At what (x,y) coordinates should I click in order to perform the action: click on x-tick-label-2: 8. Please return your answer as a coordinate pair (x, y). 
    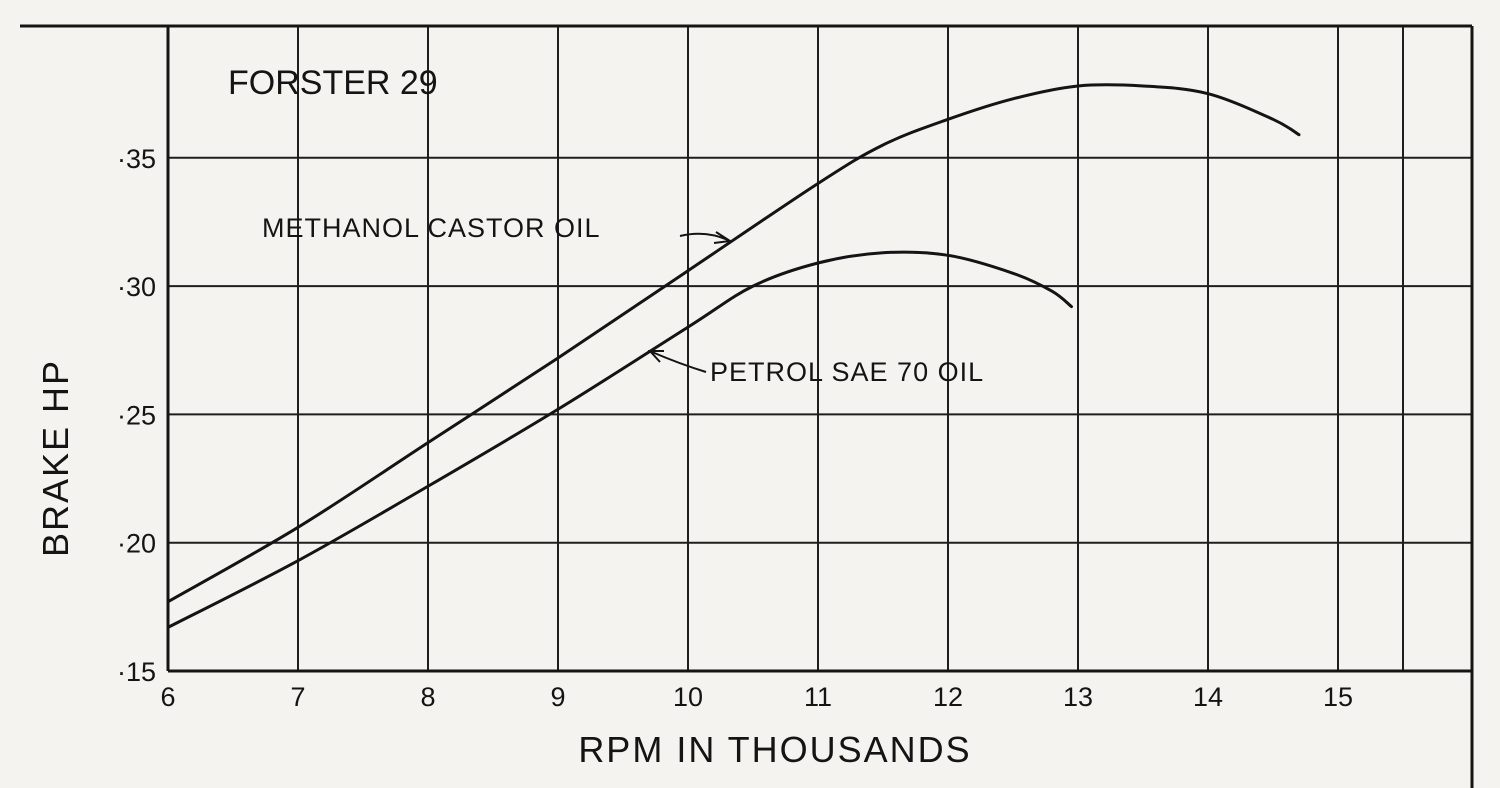
    Looking at the image, I should click on (427, 697).